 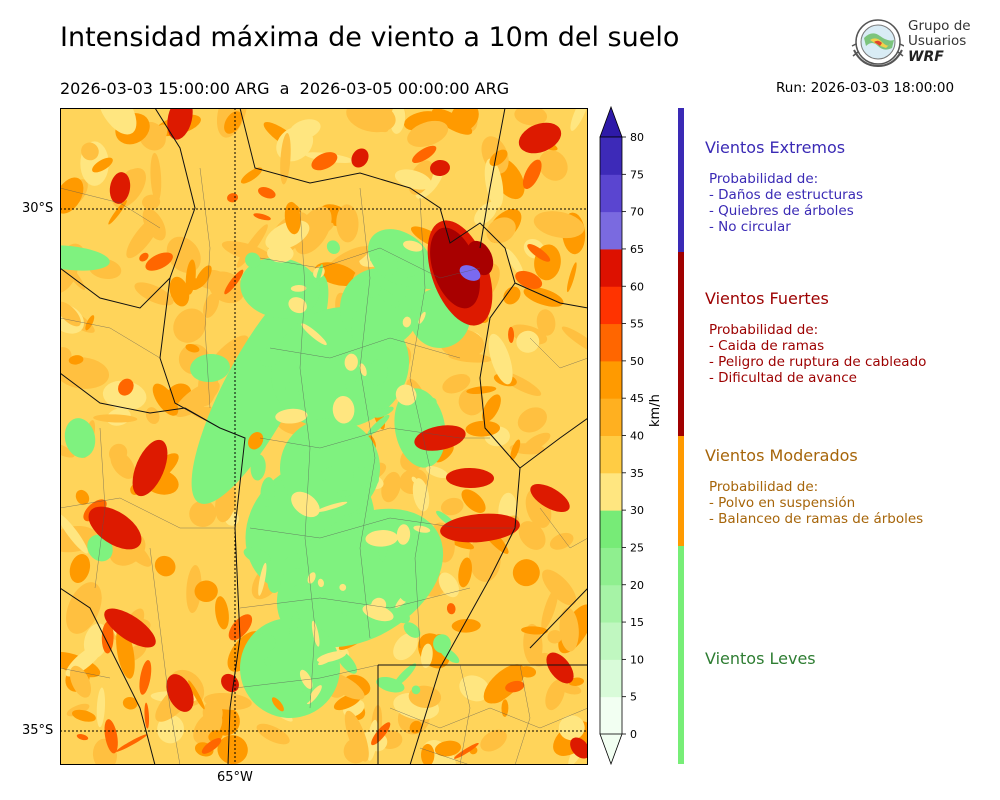 What do you see at coordinates (637, 473) in the screenshot?
I see `colorbar-tick-label: 35` at bounding box center [637, 473].